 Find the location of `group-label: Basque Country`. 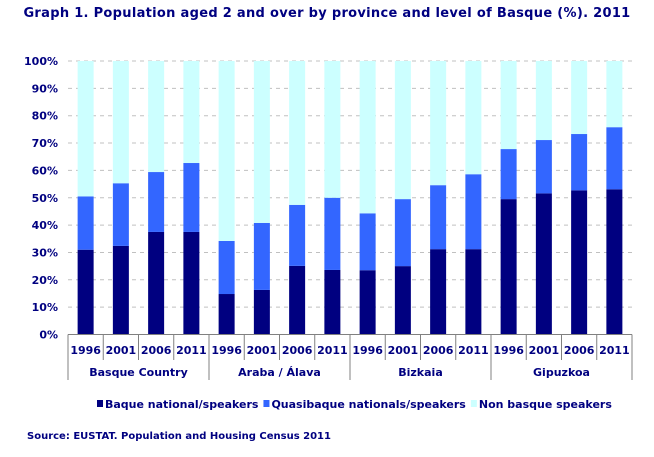

group-label: Basque Country is located at coordinates (138, 372).